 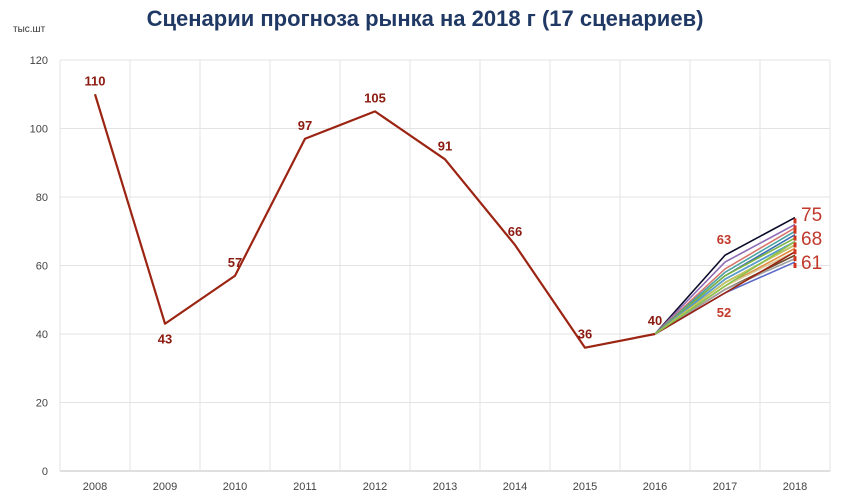 I want to click on scenario-label: 52, so click(x=724, y=312).